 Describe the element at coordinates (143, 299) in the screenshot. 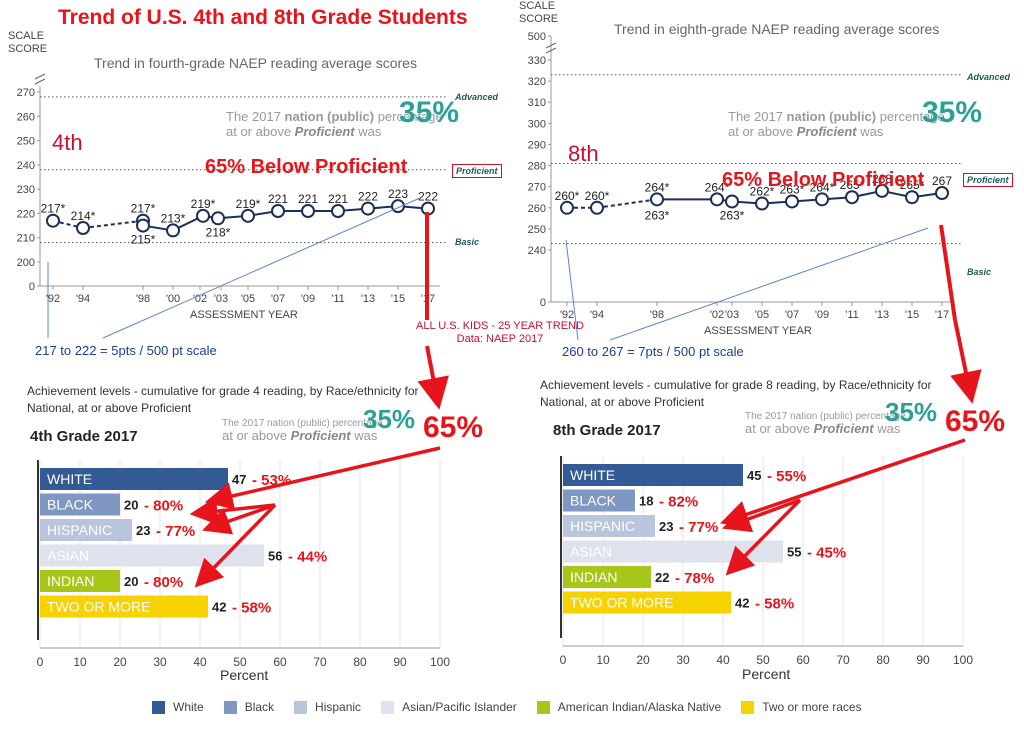

I see `left-line-x-tick-label: '98` at that location.